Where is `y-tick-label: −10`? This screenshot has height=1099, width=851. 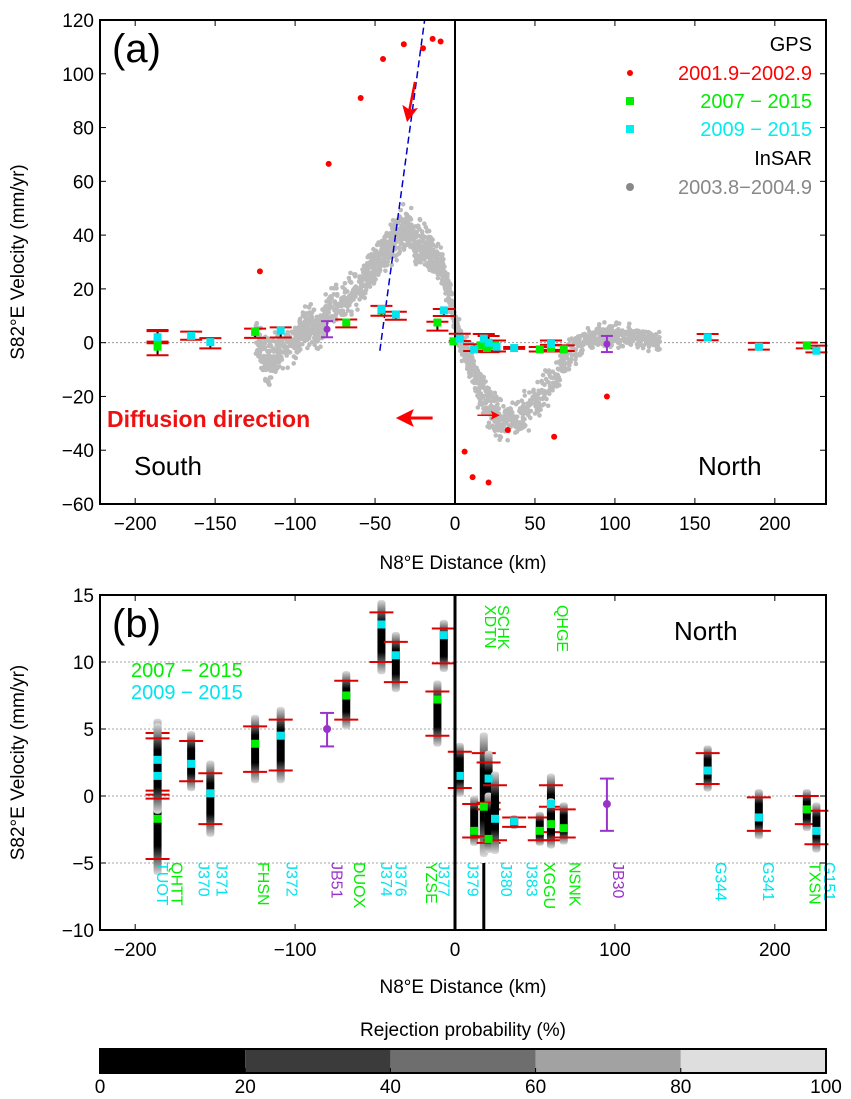 y-tick-label: −10 is located at coordinates (78, 931).